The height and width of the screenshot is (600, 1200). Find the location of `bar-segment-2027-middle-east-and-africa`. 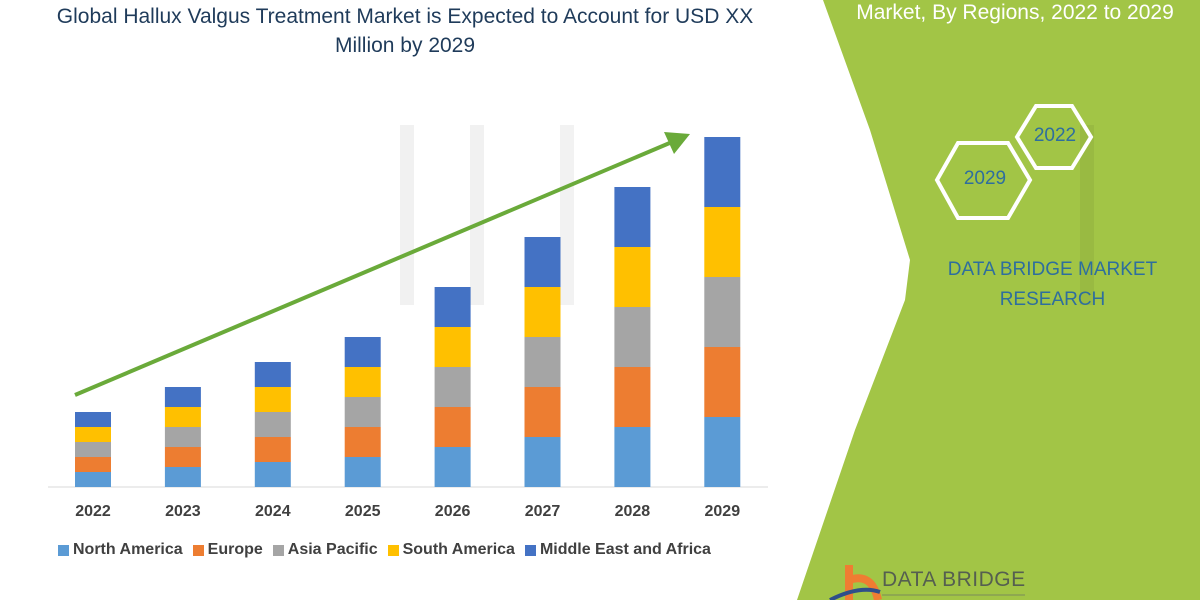

bar-segment-2027-middle-east-and-africa is located at coordinates (542, 262).